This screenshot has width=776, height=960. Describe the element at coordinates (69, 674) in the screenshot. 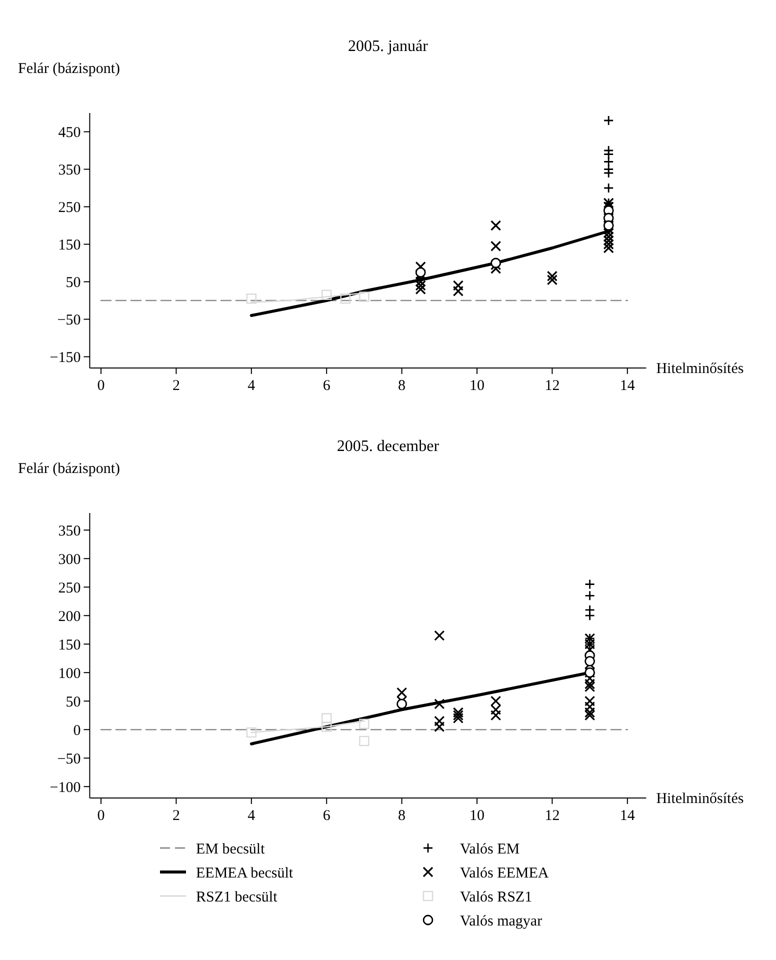

I see `y-tick-label: 100` at that location.